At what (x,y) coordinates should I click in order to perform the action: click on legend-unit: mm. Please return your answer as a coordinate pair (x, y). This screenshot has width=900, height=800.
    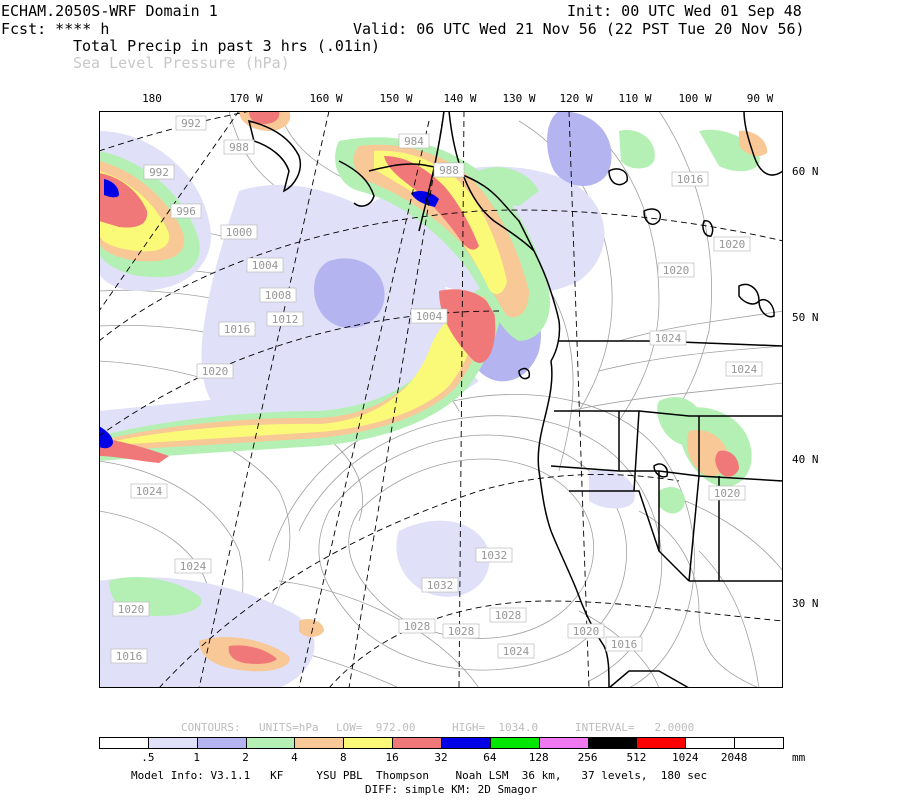
    Looking at the image, I should click on (799, 757).